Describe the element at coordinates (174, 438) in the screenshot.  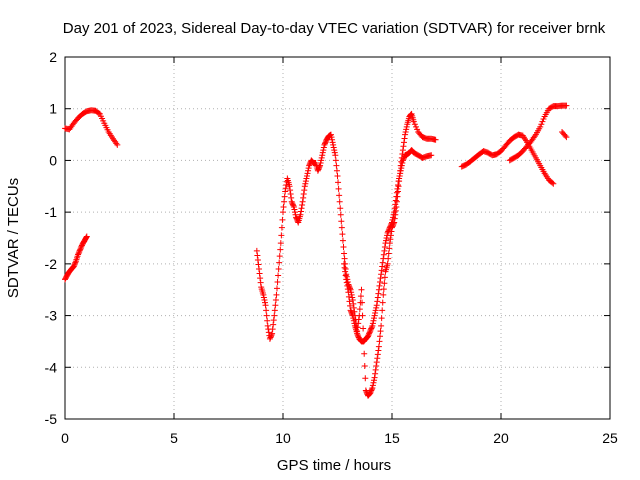
I see `x-tick-label: 5` at that location.